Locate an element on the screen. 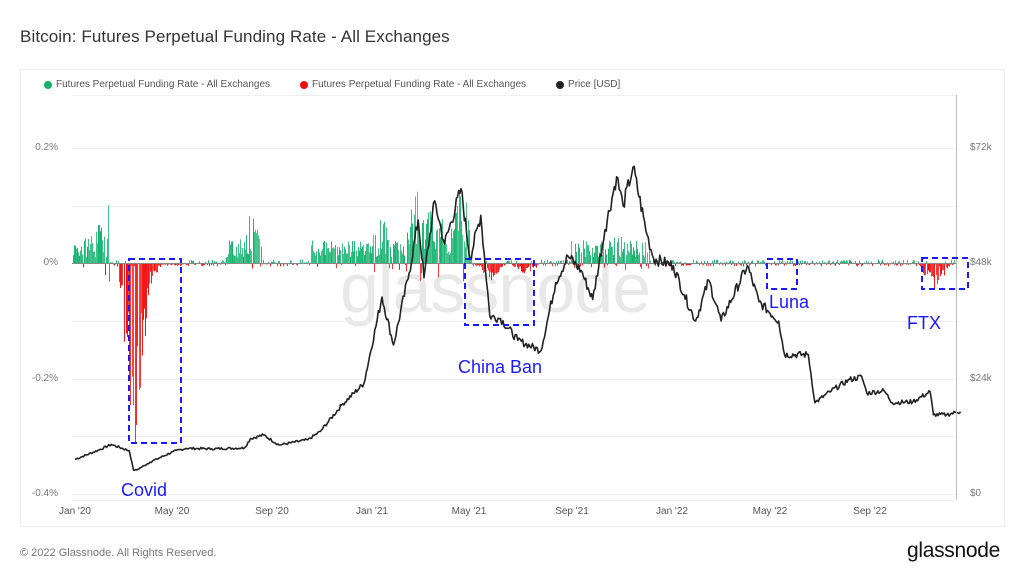  x-tick: Sep '21 is located at coordinates (572, 511).